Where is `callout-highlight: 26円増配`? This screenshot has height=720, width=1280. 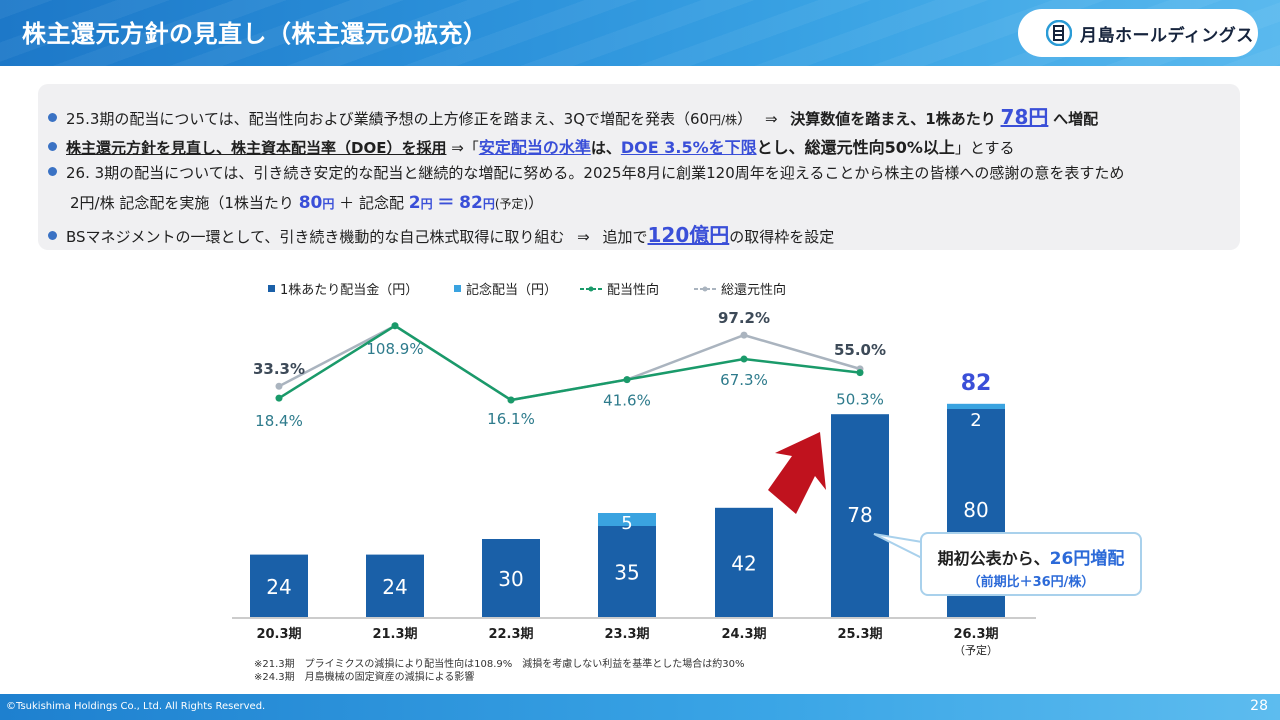
callout-highlight: 26円増配 is located at coordinates (1087, 559).